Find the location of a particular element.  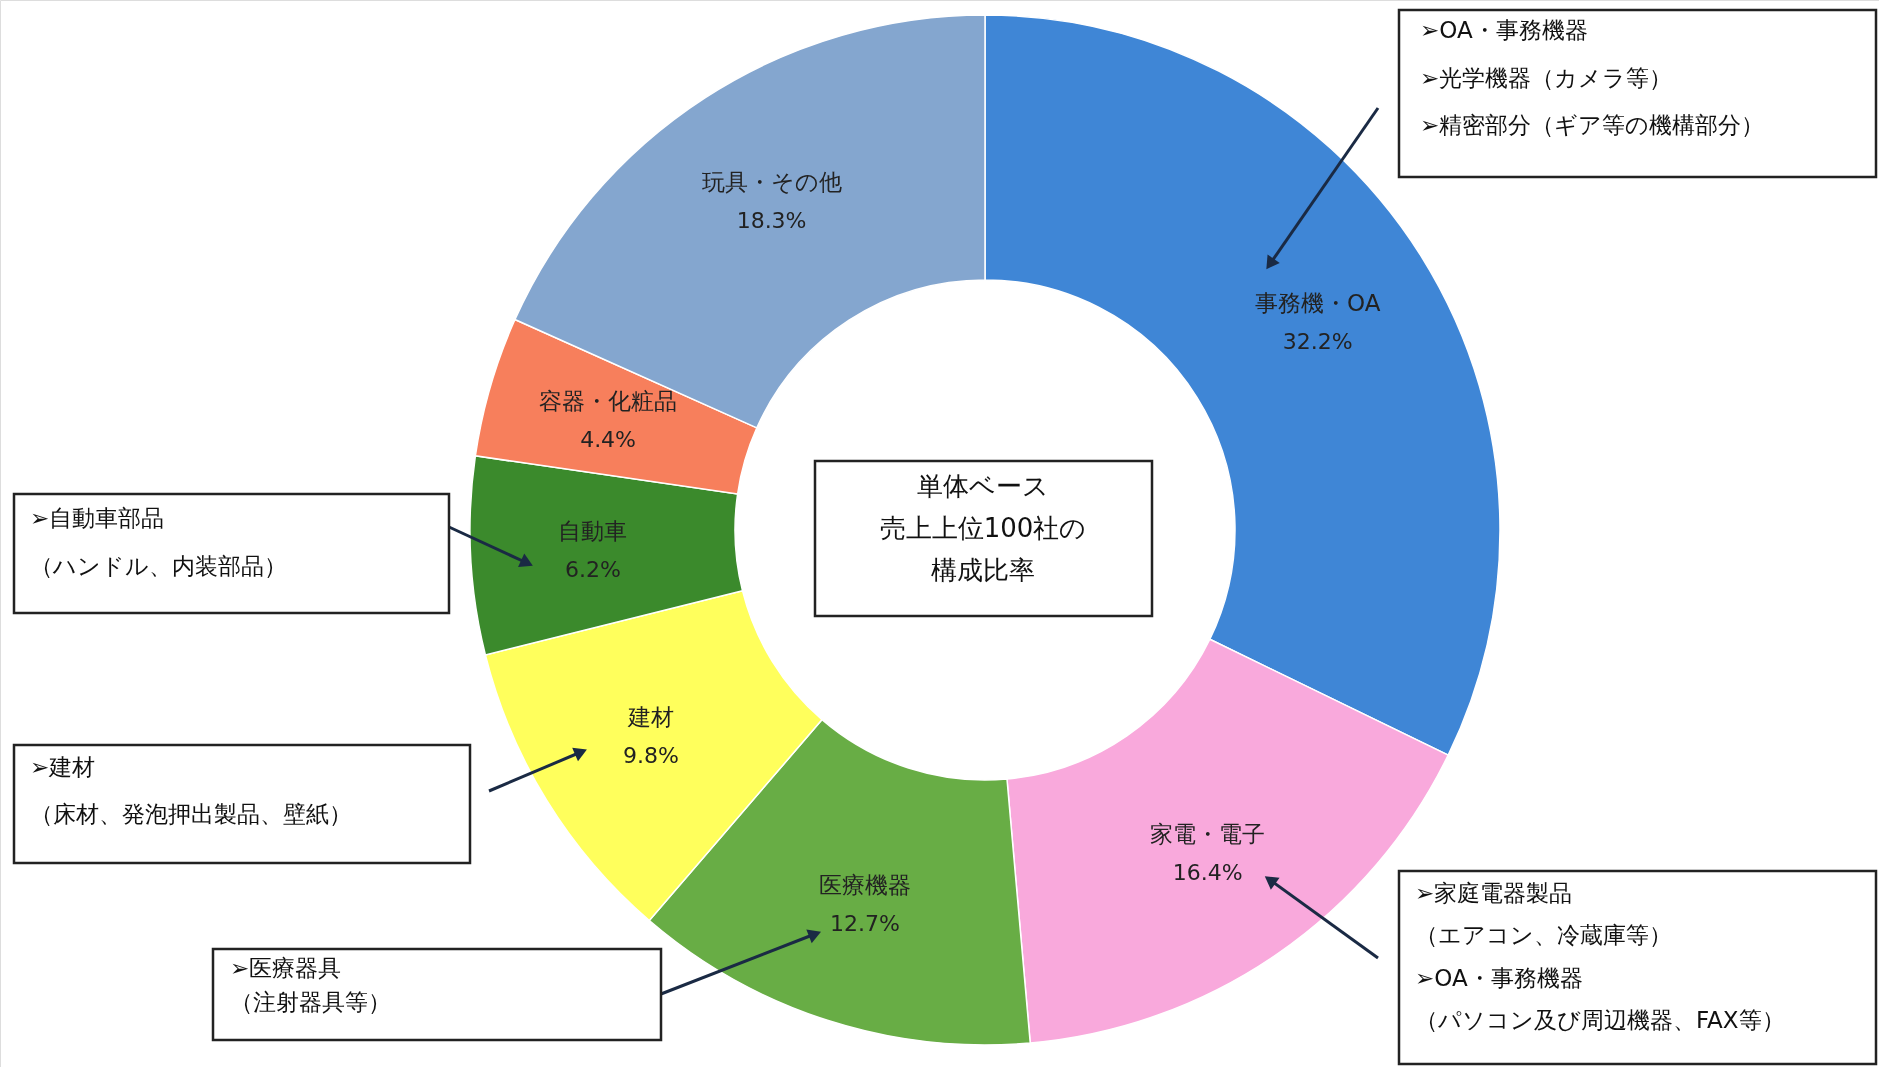

text: （床材、発泡押出製品、壁紙） is located at coordinates (191, 814).